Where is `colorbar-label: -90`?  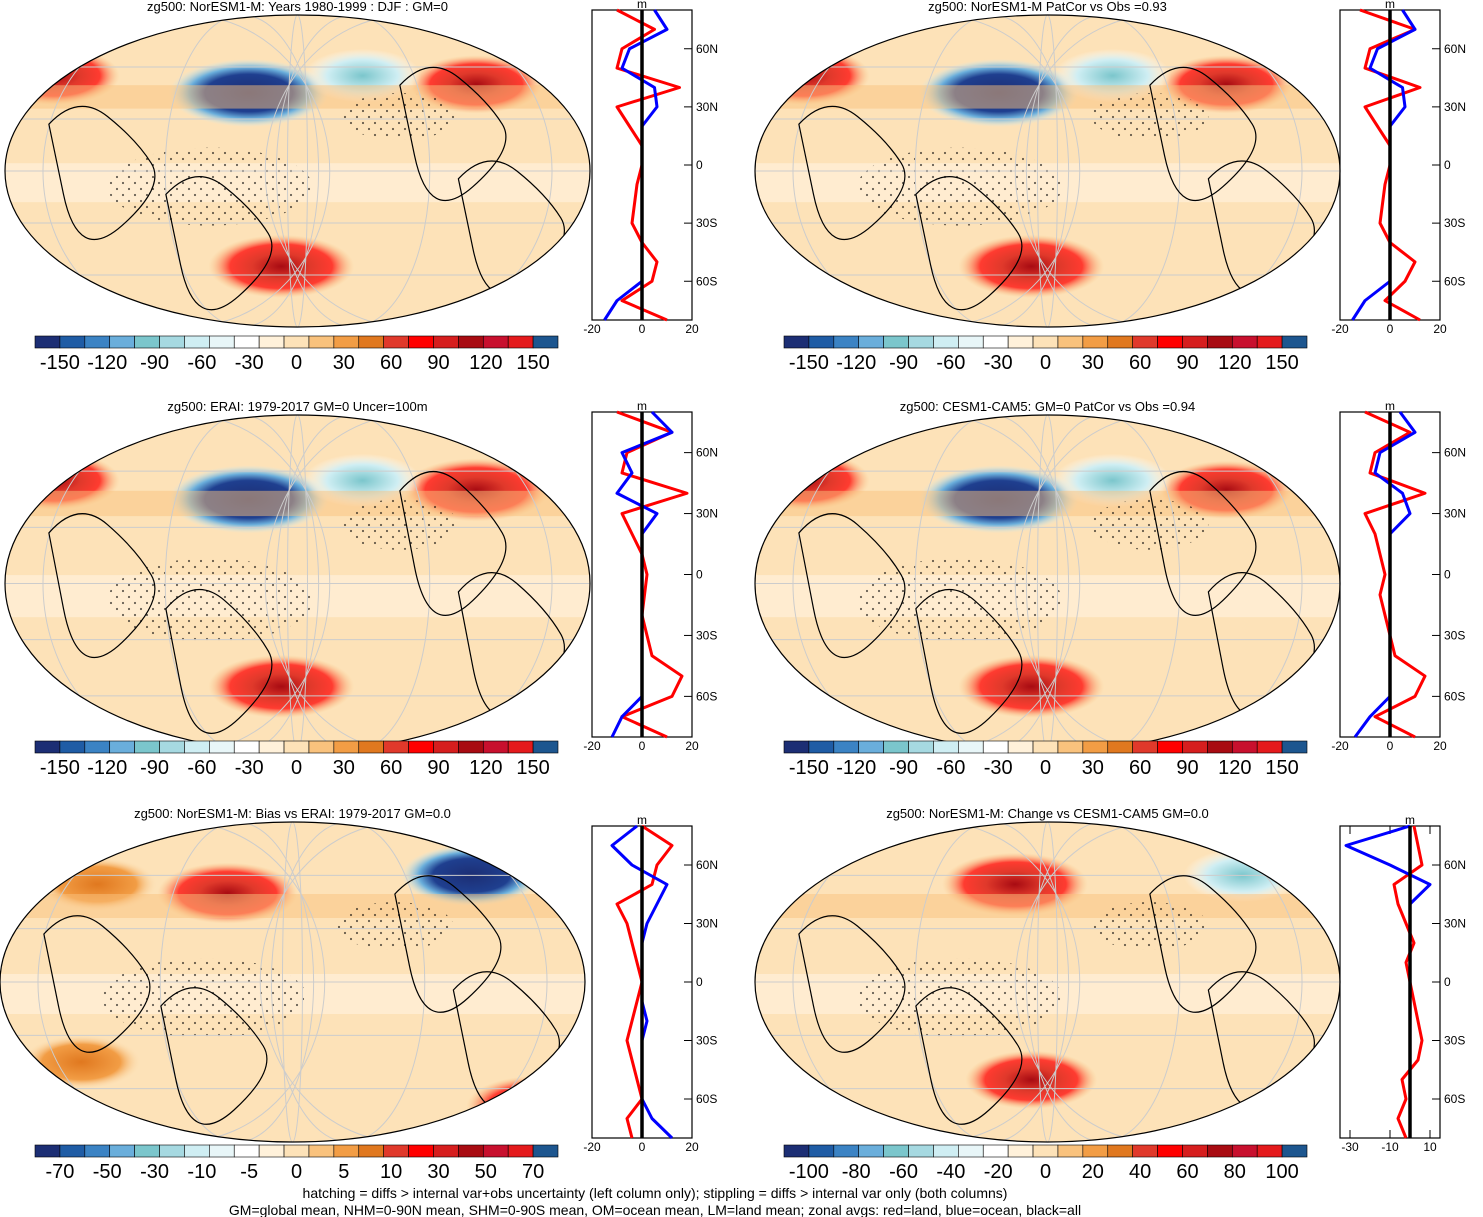
colorbar-label: -90 is located at coordinates (154, 363).